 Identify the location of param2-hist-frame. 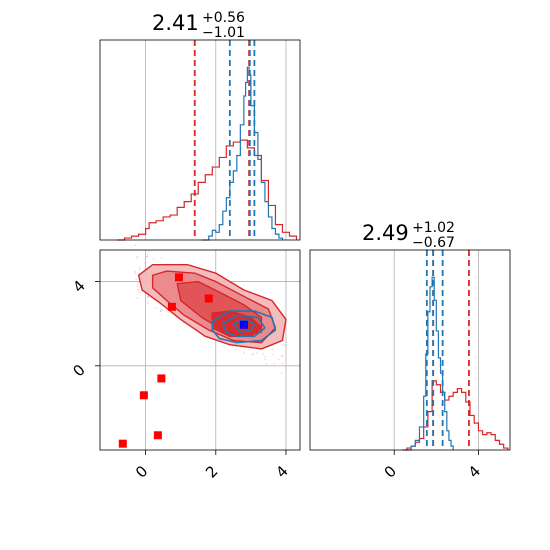
(410, 350).